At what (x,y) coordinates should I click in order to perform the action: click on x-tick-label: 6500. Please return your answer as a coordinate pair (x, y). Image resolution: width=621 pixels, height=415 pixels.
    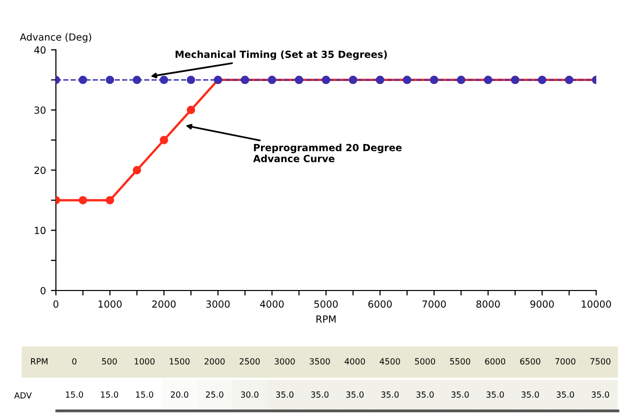
    Looking at the image, I should click on (530, 361).